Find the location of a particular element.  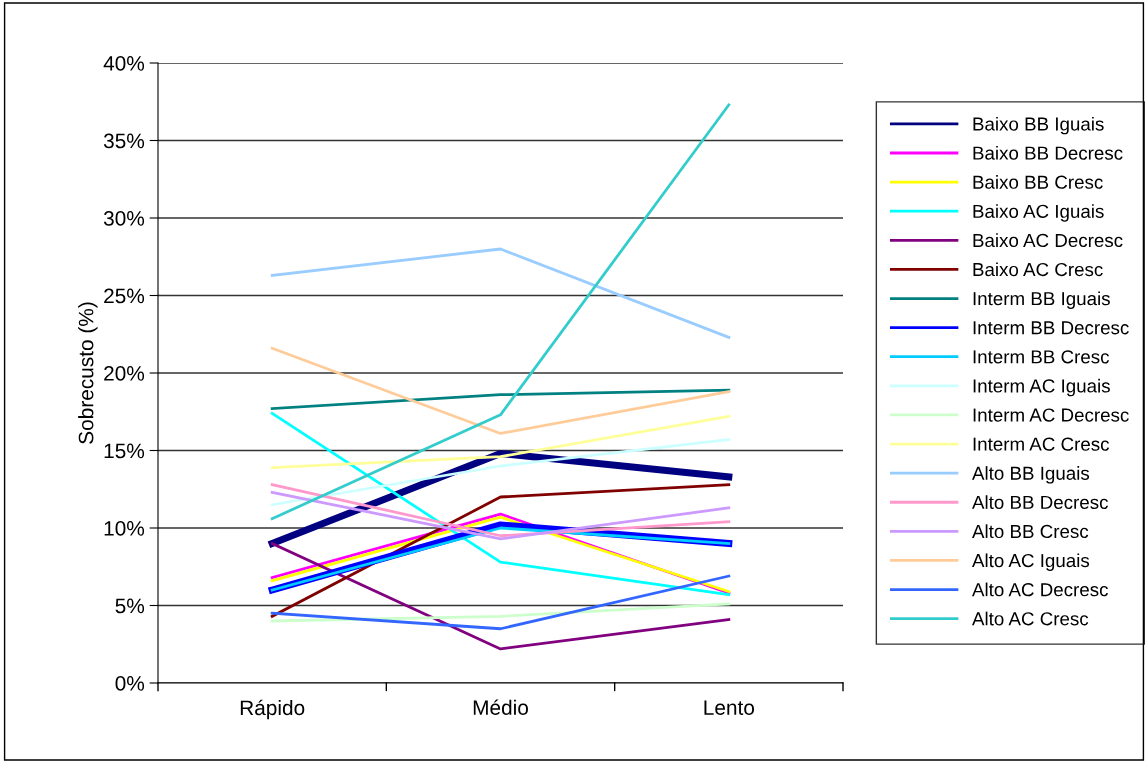

x-tick-label: Médio is located at coordinates (500, 707).